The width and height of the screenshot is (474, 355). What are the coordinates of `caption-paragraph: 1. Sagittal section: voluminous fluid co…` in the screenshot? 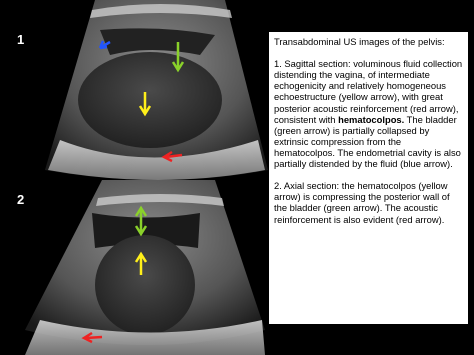 It's located at (368, 113).